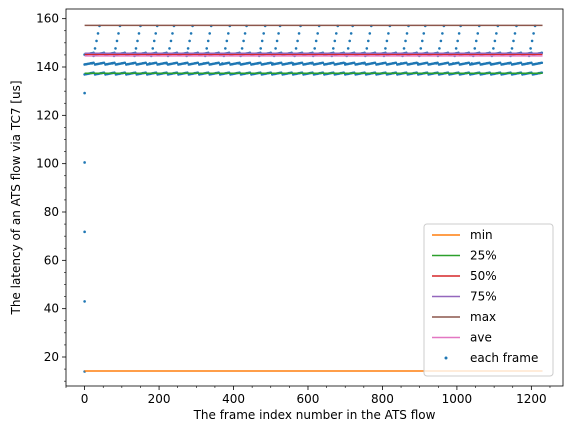  What do you see at coordinates (51, 197) in the screenshot?
I see `y-axis-ticks: 20 40 60 80 100 120 140 160` at bounding box center [51, 197].